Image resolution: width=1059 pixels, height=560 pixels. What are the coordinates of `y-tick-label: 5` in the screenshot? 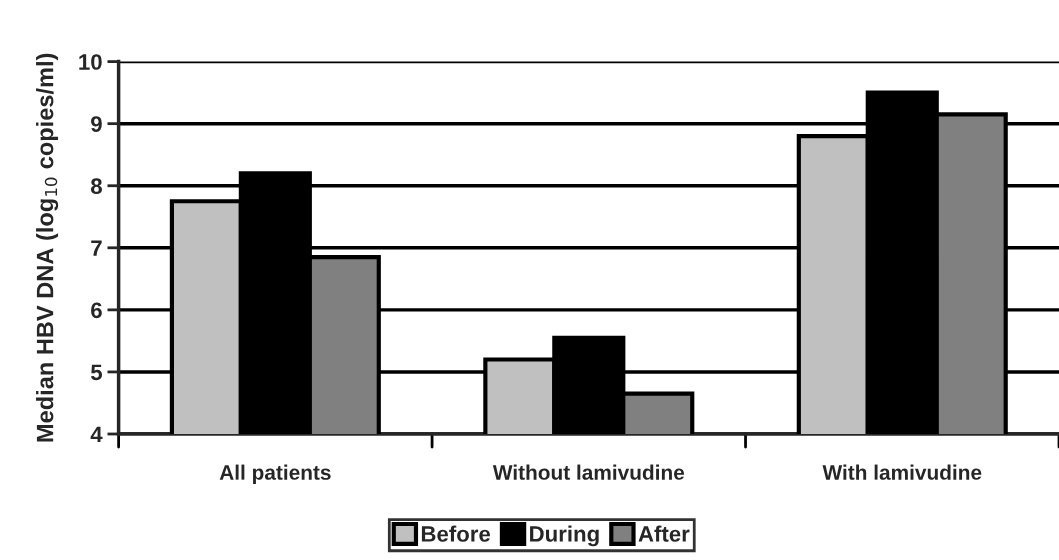 It's located at (96, 372).